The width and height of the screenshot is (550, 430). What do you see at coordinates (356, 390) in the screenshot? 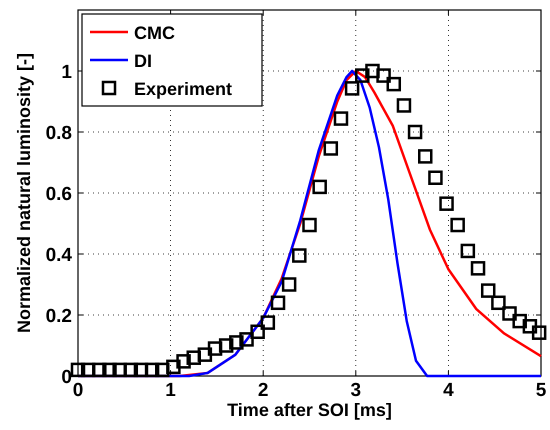
I see `x-tick-label: 3` at bounding box center [356, 390].